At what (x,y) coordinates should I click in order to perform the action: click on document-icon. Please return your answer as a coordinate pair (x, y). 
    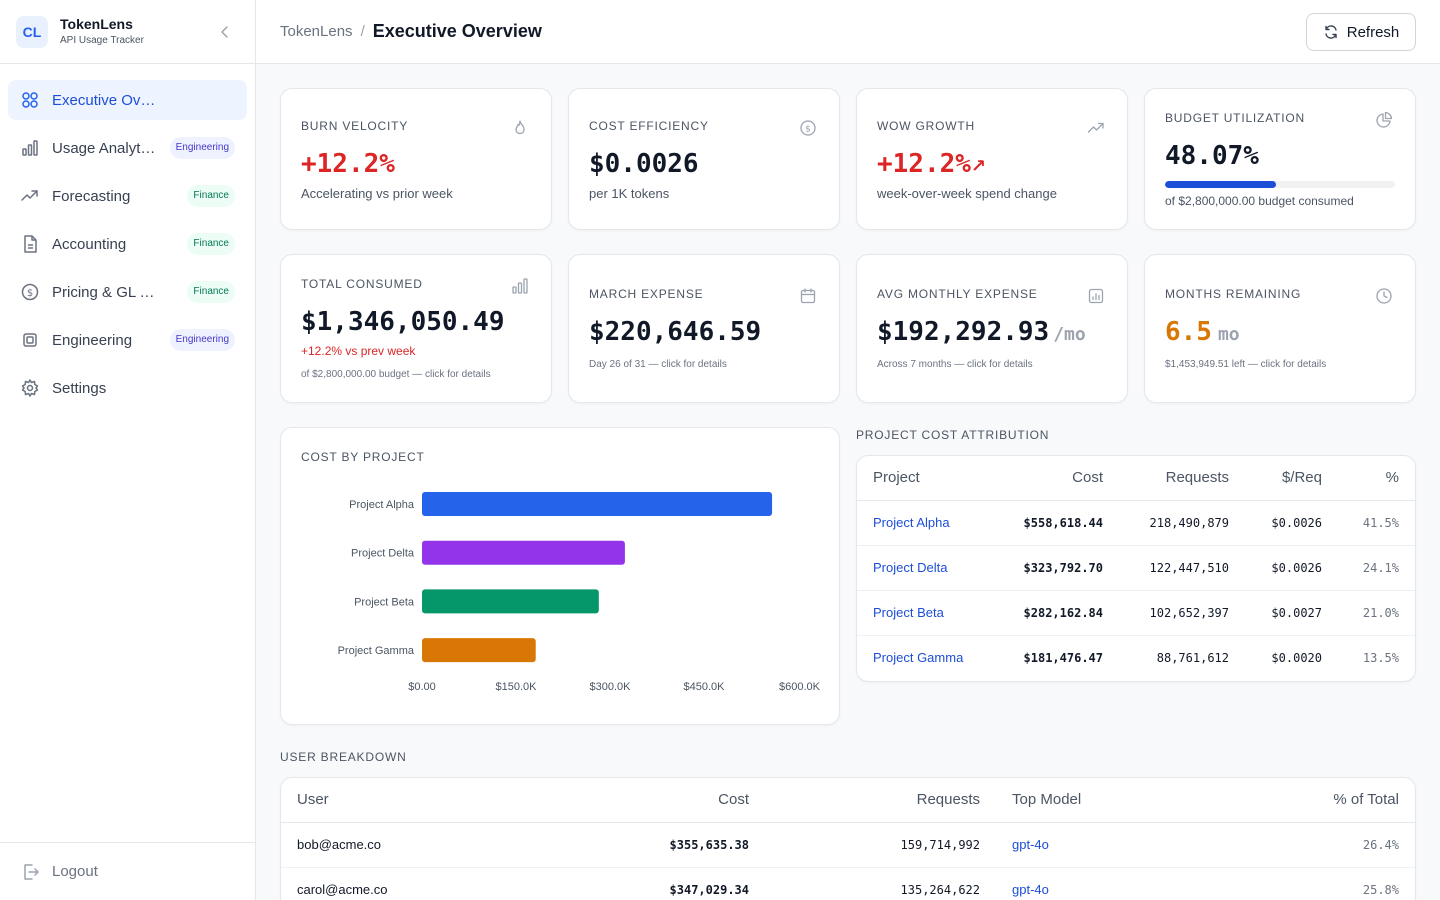
    Looking at the image, I should click on (30, 244).